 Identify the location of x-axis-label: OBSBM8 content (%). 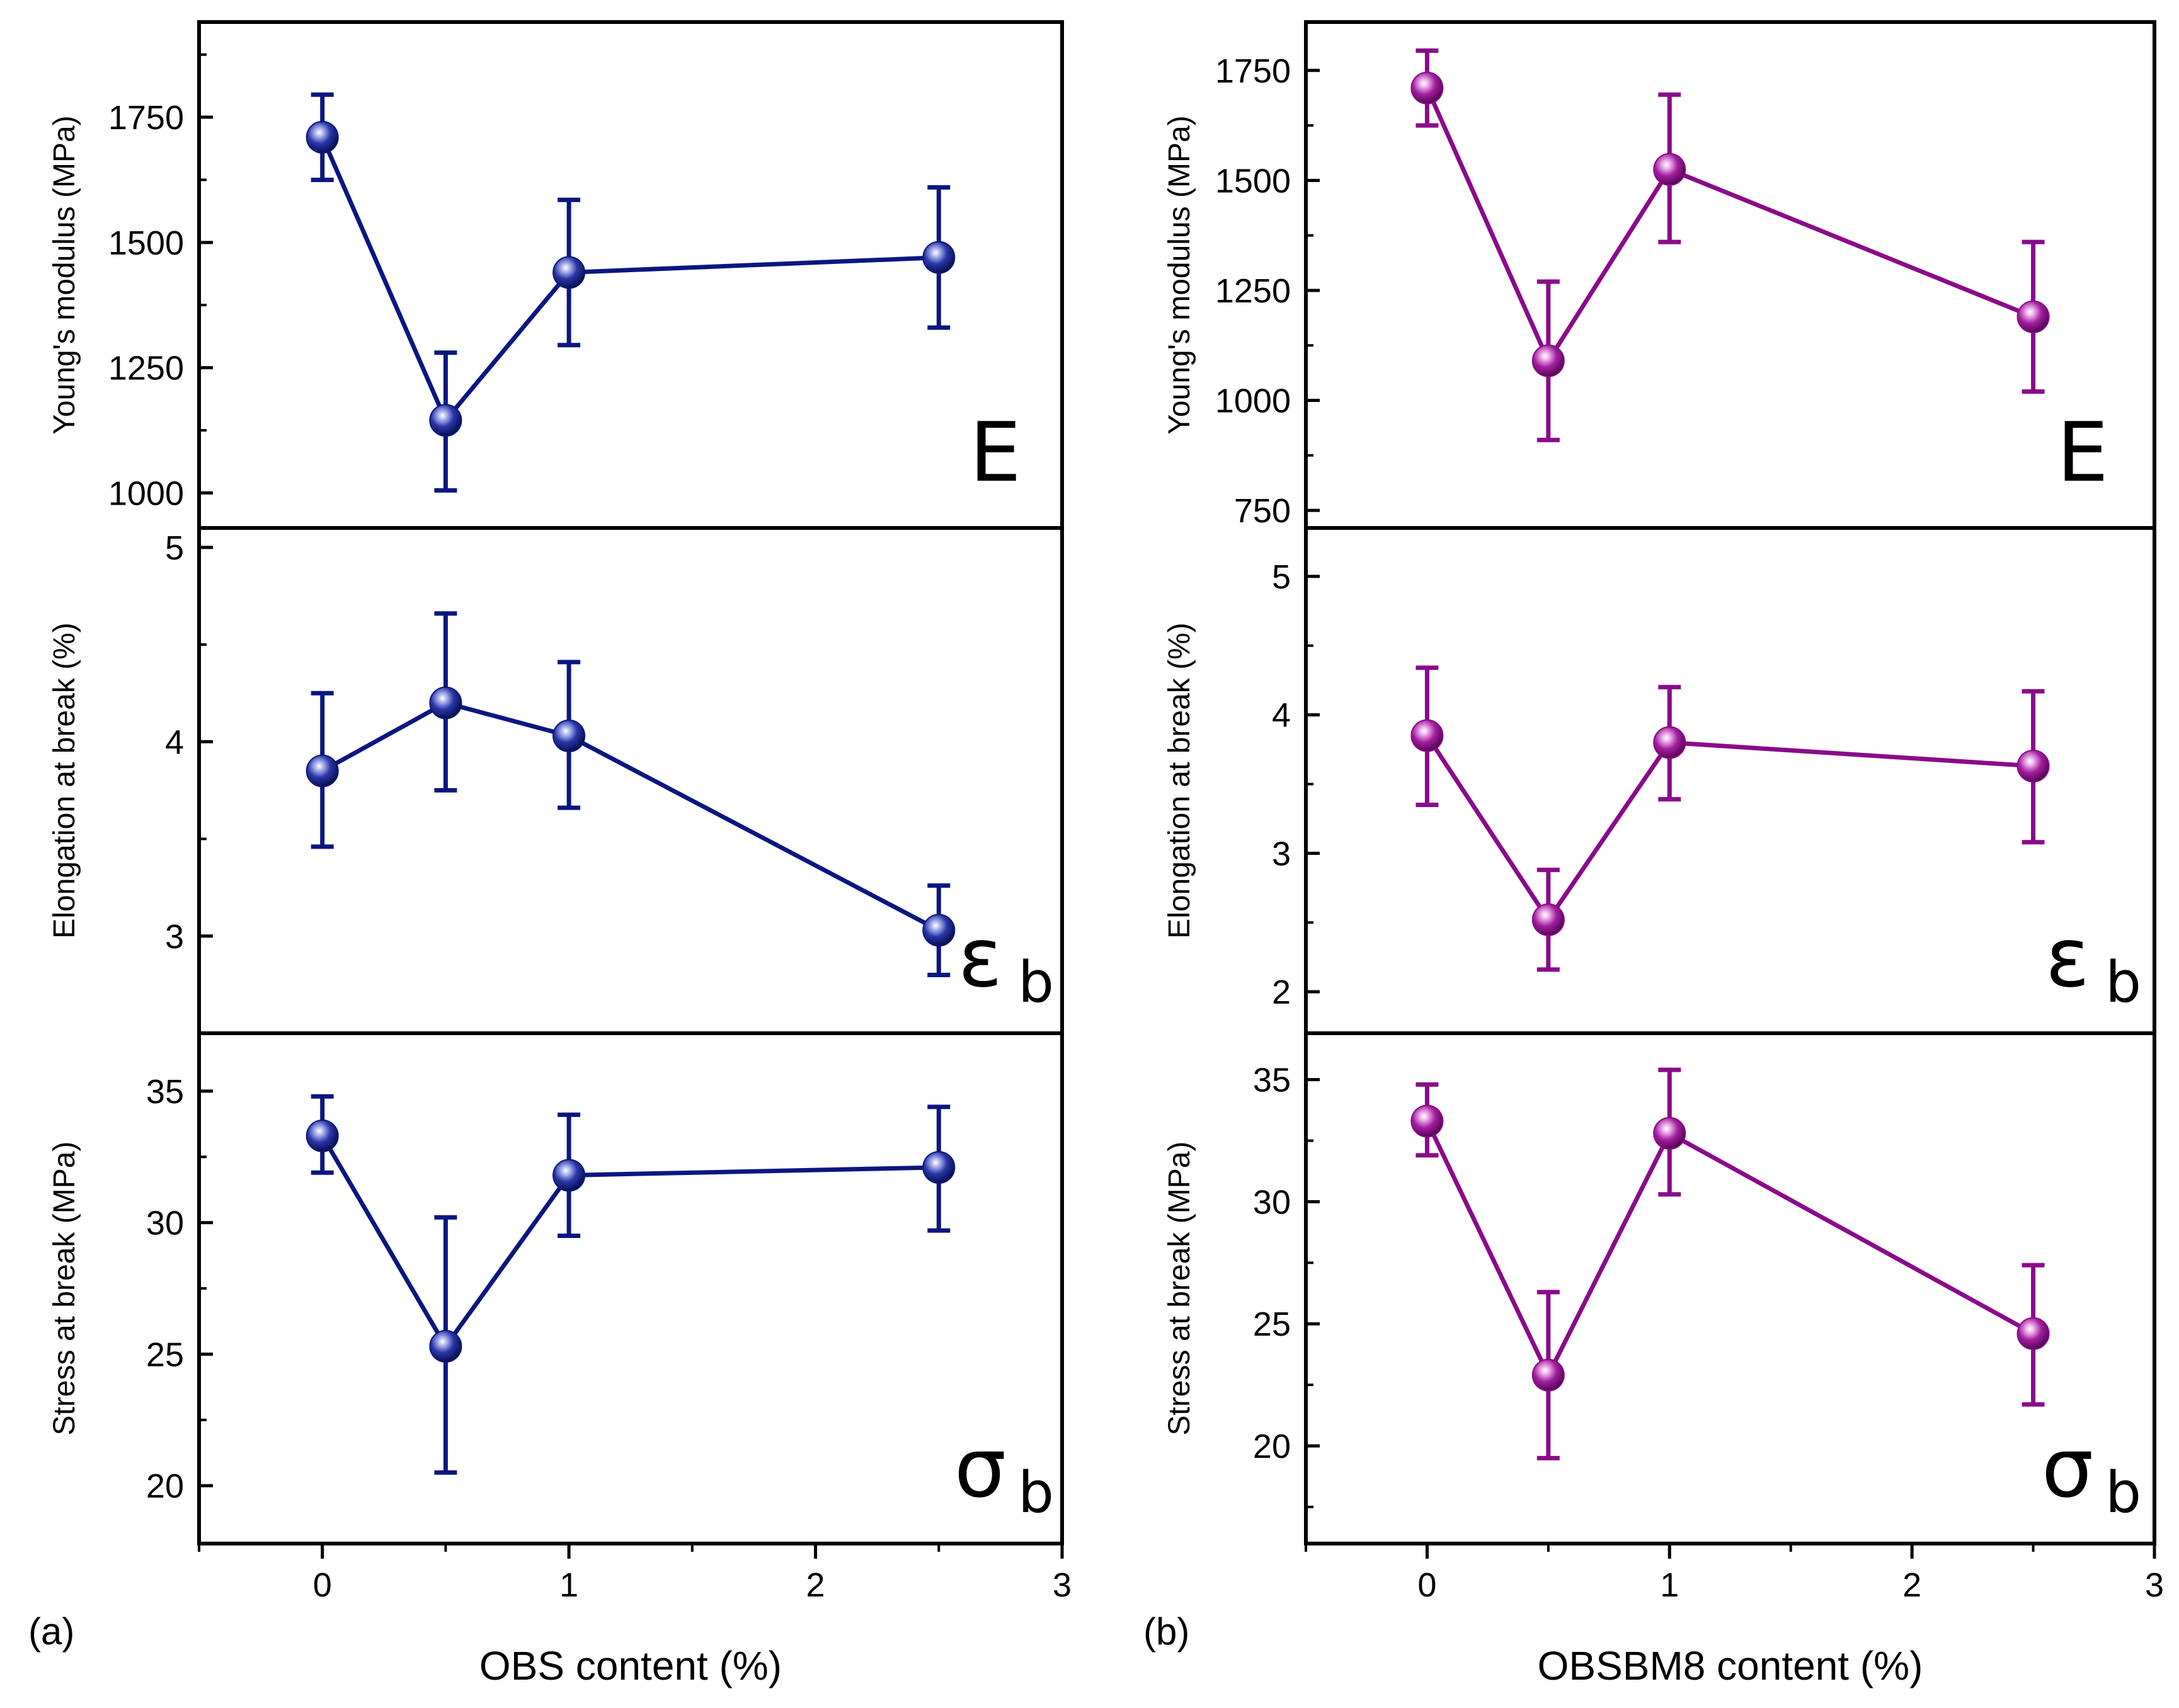
(1730, 1665).